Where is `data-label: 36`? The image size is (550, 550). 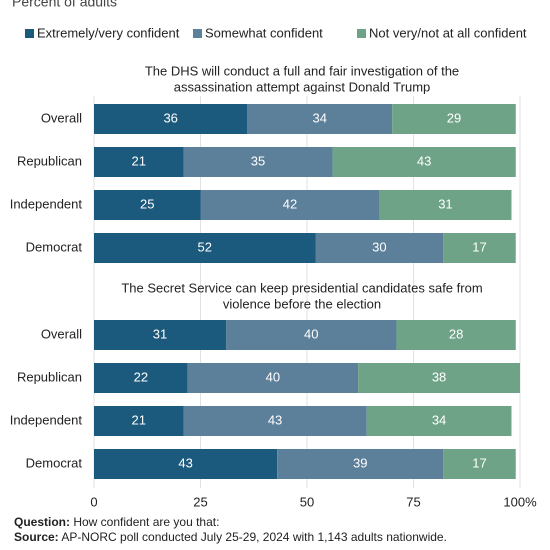 data-label: 36 is located at coordinates (170, 117).